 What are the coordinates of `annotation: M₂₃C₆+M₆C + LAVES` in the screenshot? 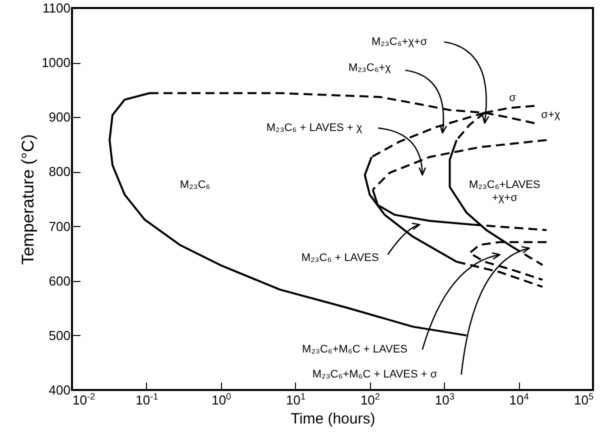 It's located at (355, 350).